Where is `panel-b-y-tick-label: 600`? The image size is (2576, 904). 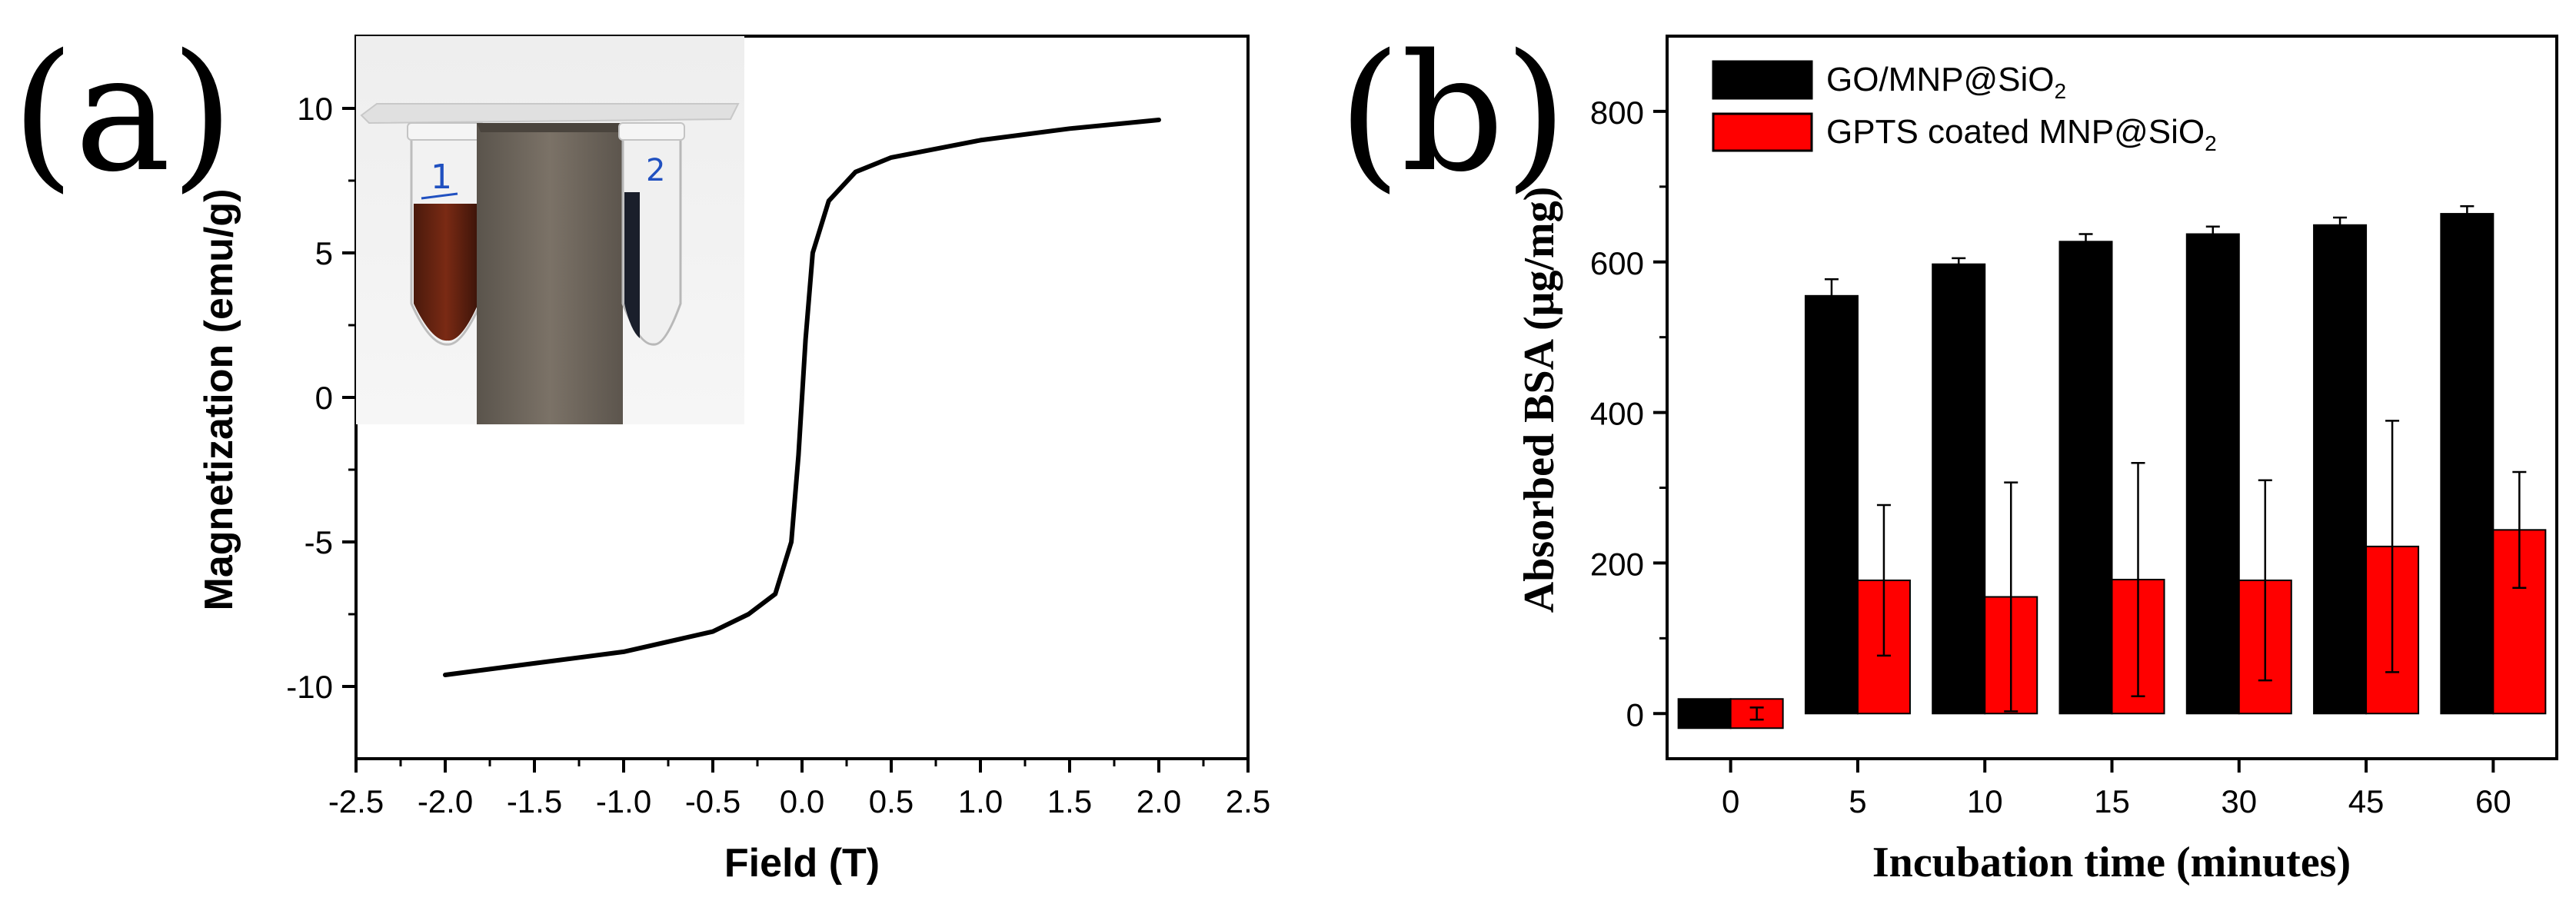
panel-b-y-tick-label: 600 is located at coordinates (1617, 263).